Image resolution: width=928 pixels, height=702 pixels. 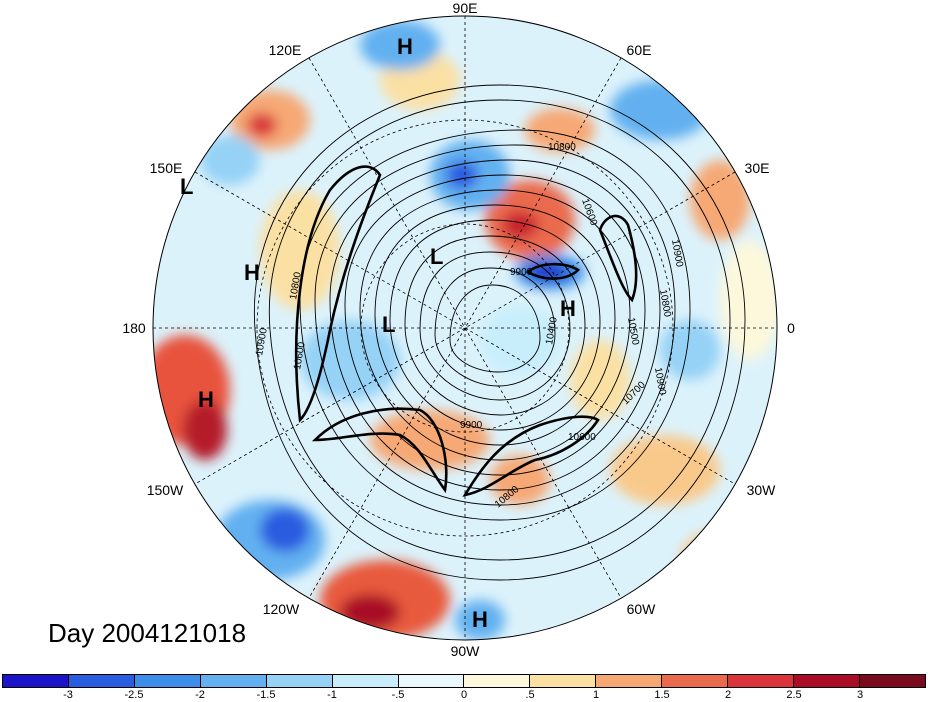 I want to click on lon-label-180: 180, so click(x=134, y=328).